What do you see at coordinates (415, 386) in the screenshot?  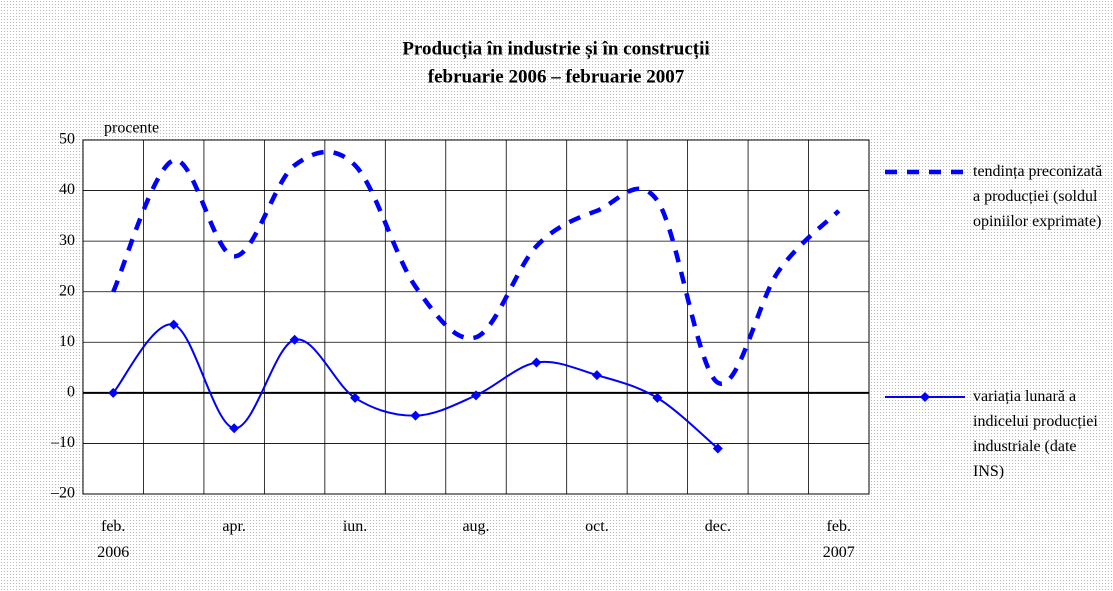 I see `series-line` at bounding box center [415, 386].